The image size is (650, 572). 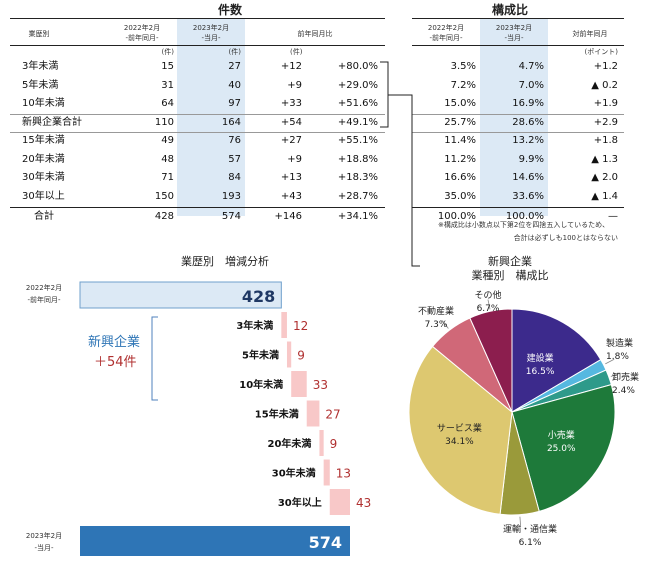 I want to click on pie-slice-name: サービス業, so click(x=459, y=429).